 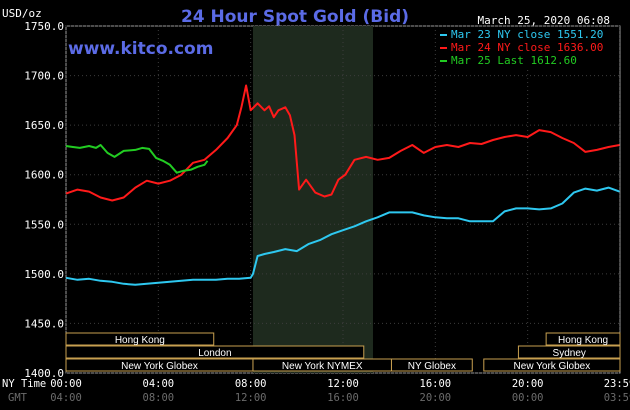 I want to click on legend-item: Mar 24 NY close 1636.00, so click(x=527, y=47).